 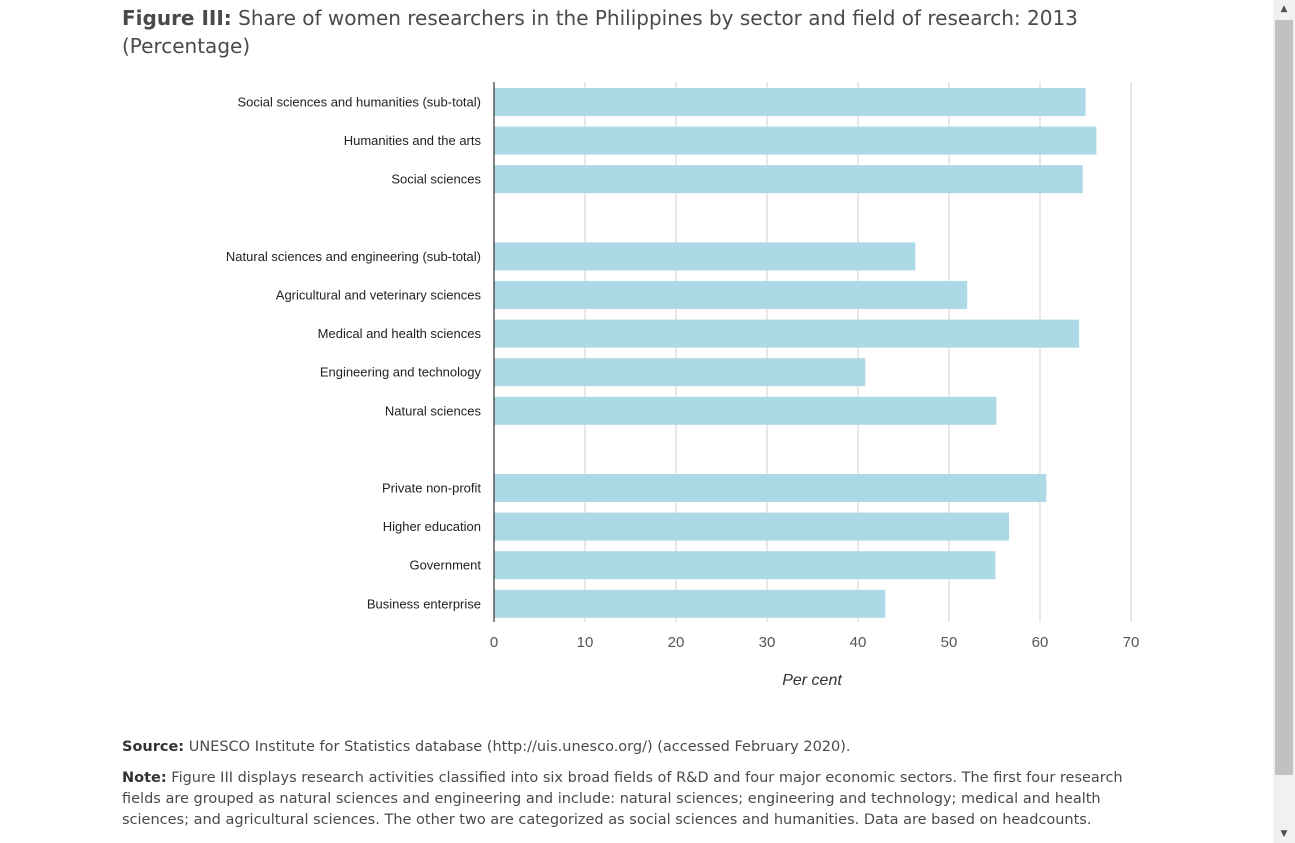 I want to click on category-label: Agricultural and veterinary sciences, so click(x=379, y=295).